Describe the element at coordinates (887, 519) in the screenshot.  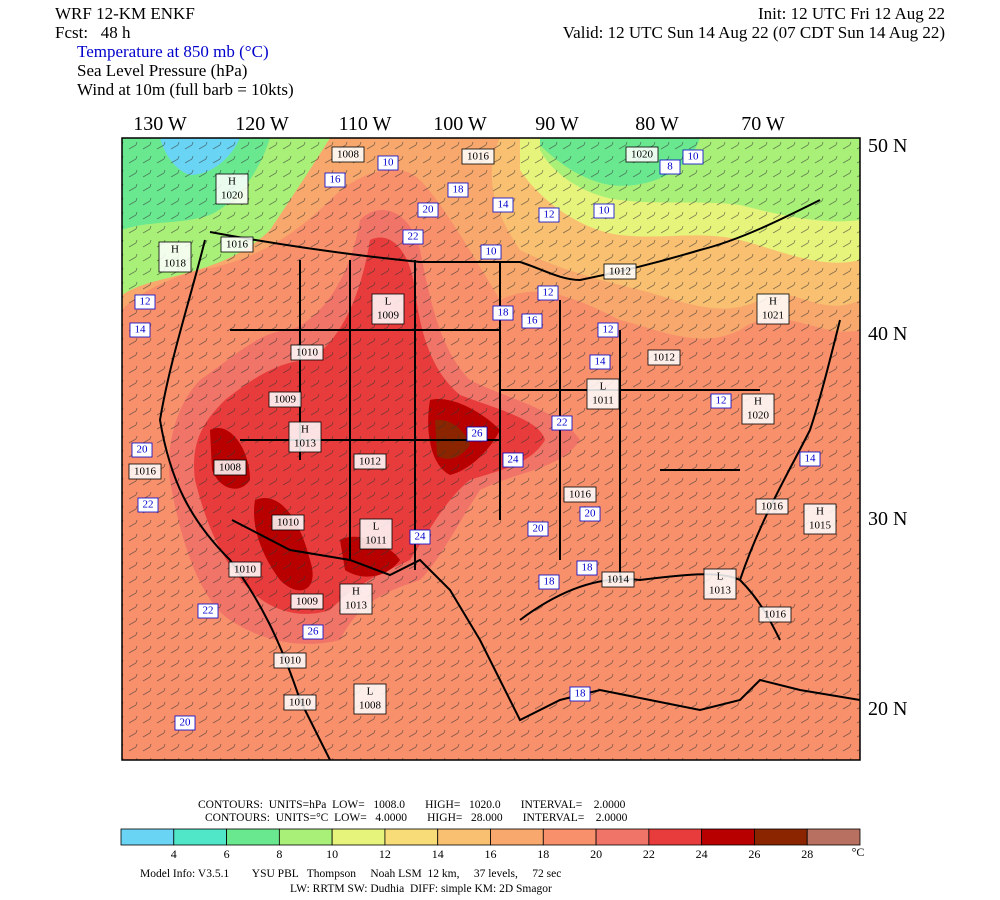
I see `latitude-label: 30 N` at that location.